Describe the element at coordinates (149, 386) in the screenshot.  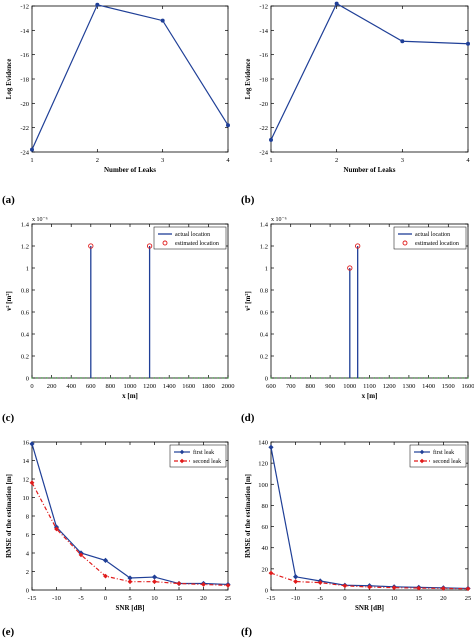
I see `chart-3-x-tick-label: 1200` at that location.